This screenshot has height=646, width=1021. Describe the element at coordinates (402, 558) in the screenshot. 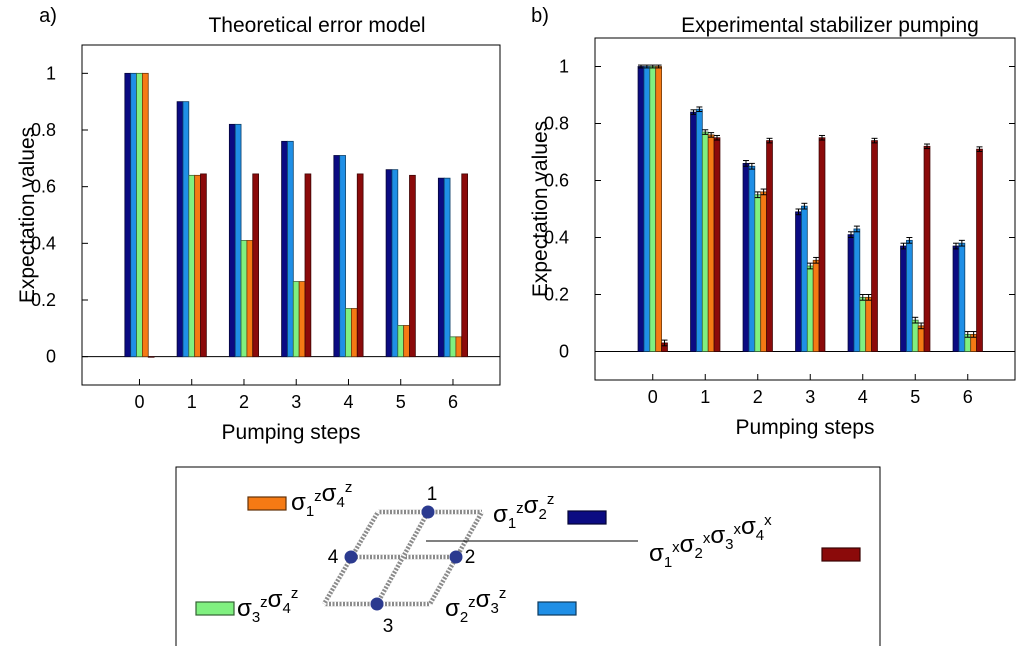

I see `bond-dots` at that location.